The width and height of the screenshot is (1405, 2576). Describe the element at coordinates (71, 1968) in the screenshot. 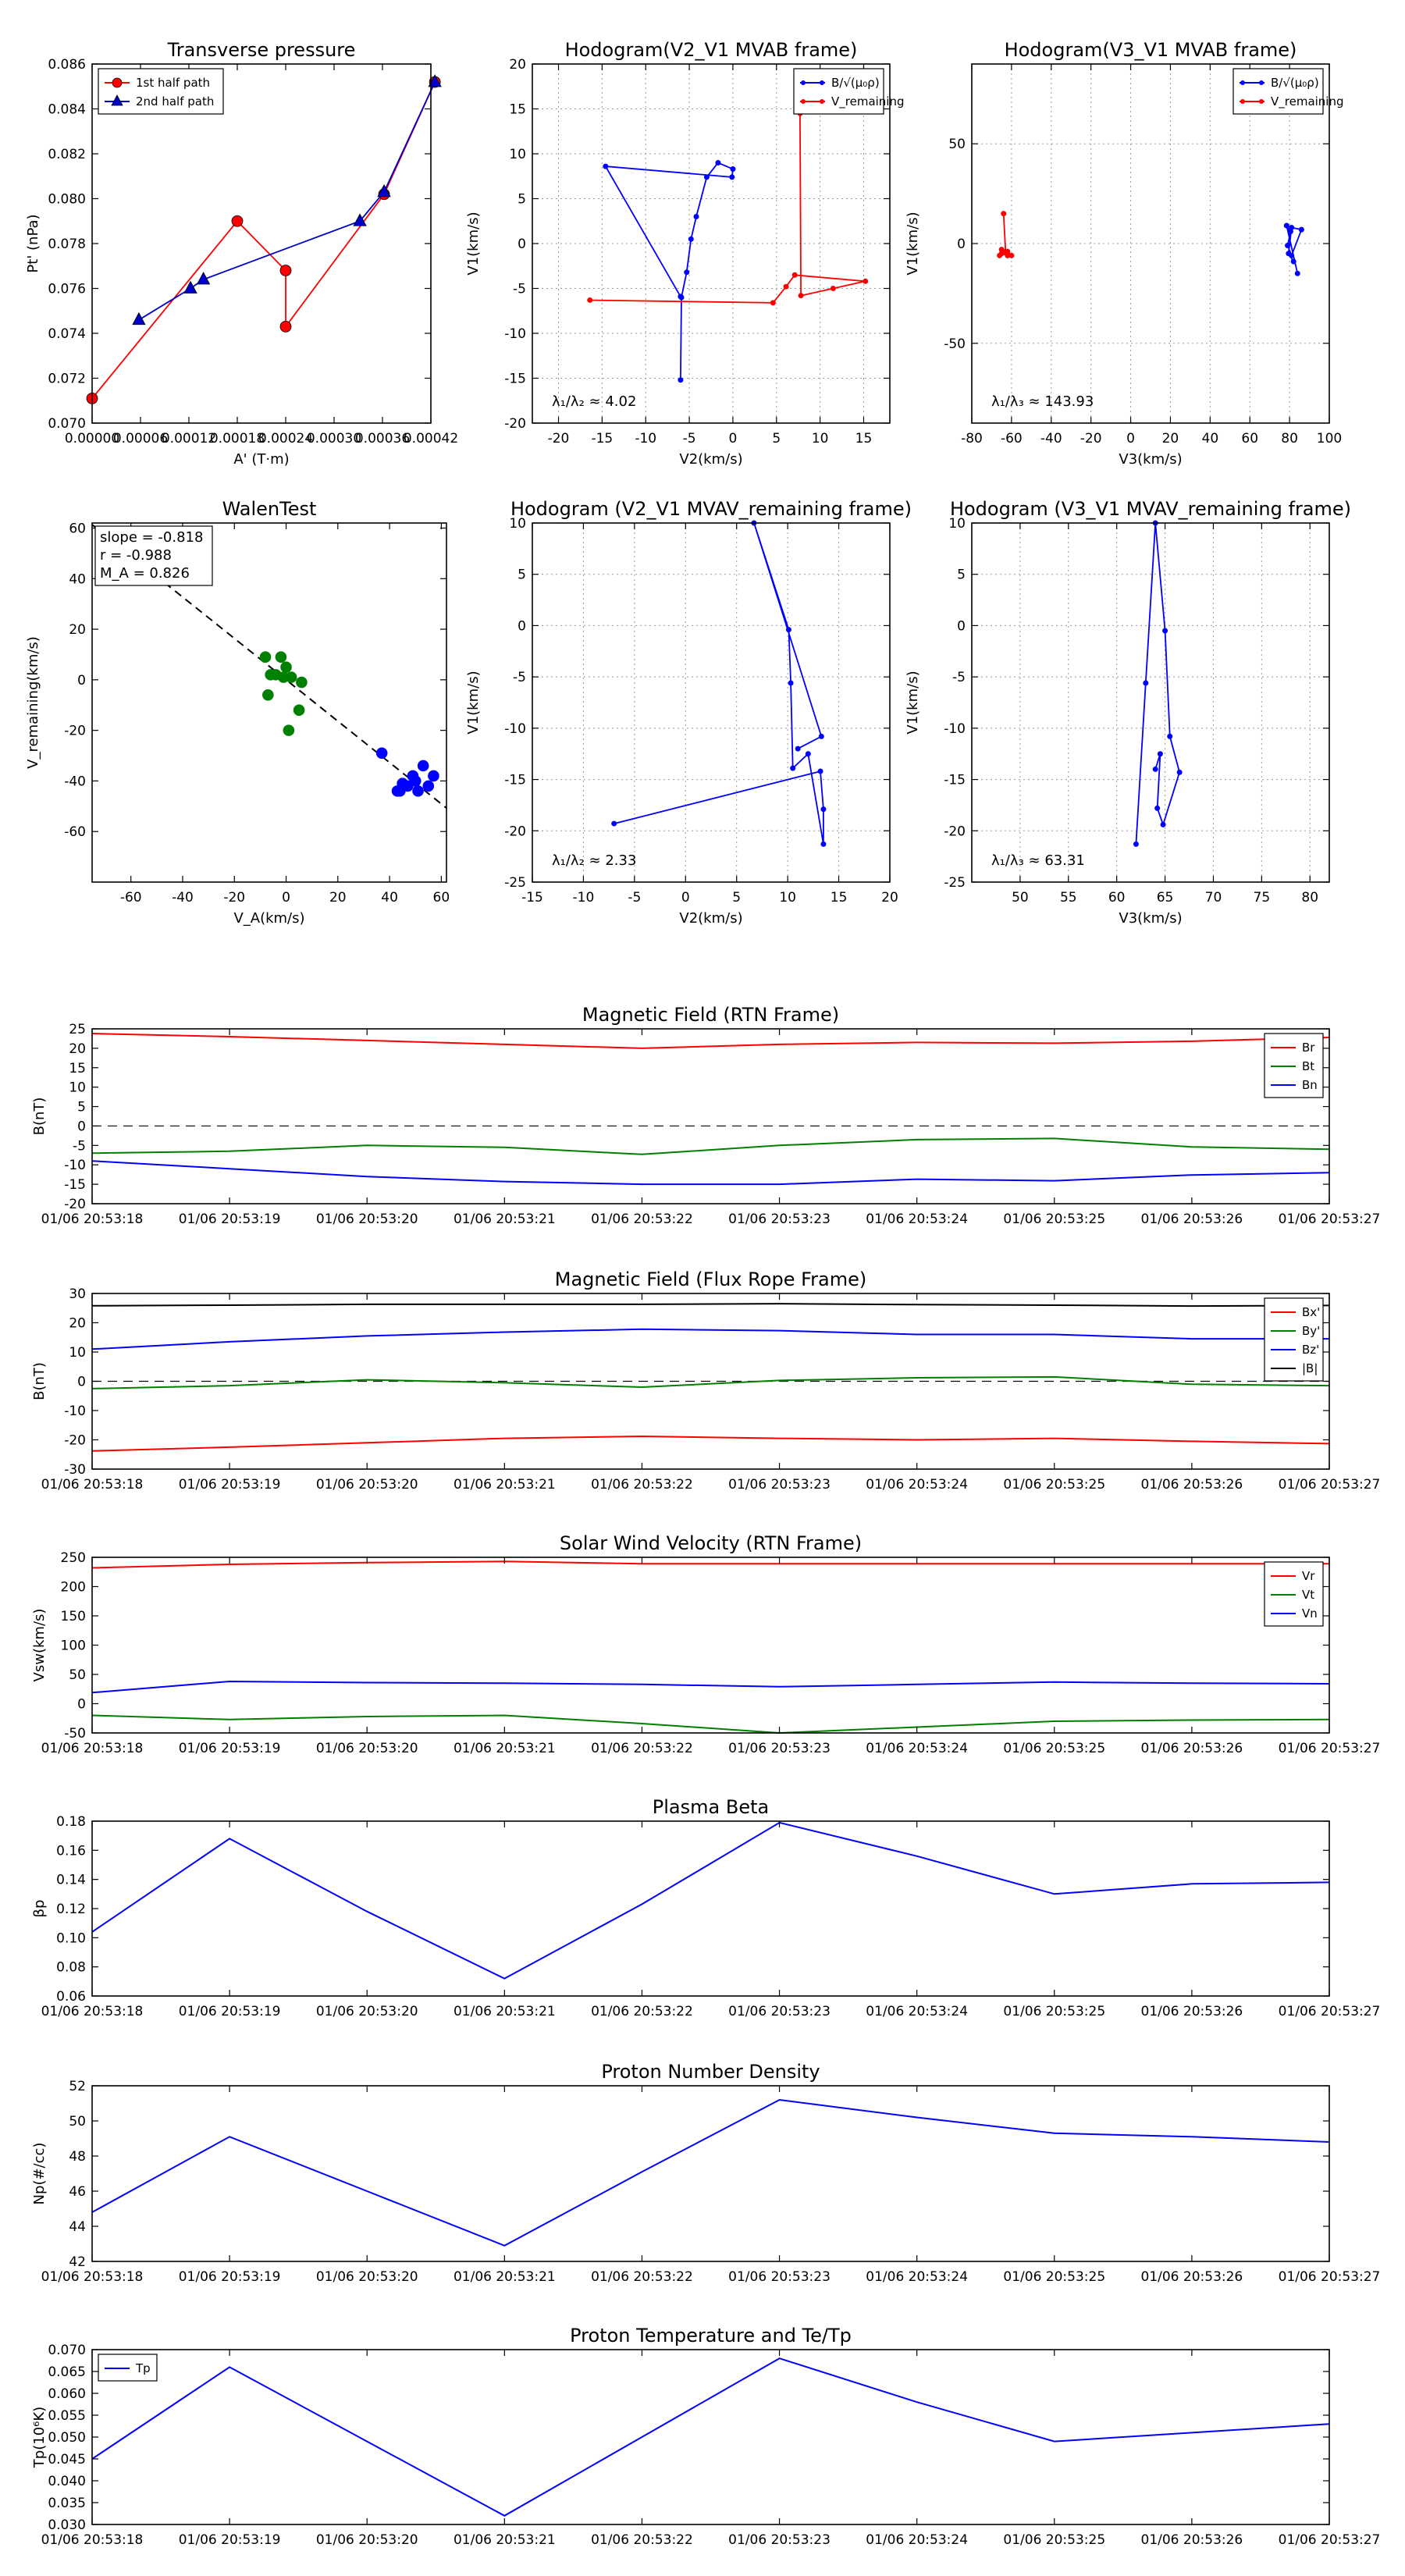

I see `y-tick-label: 0.08` at that location.